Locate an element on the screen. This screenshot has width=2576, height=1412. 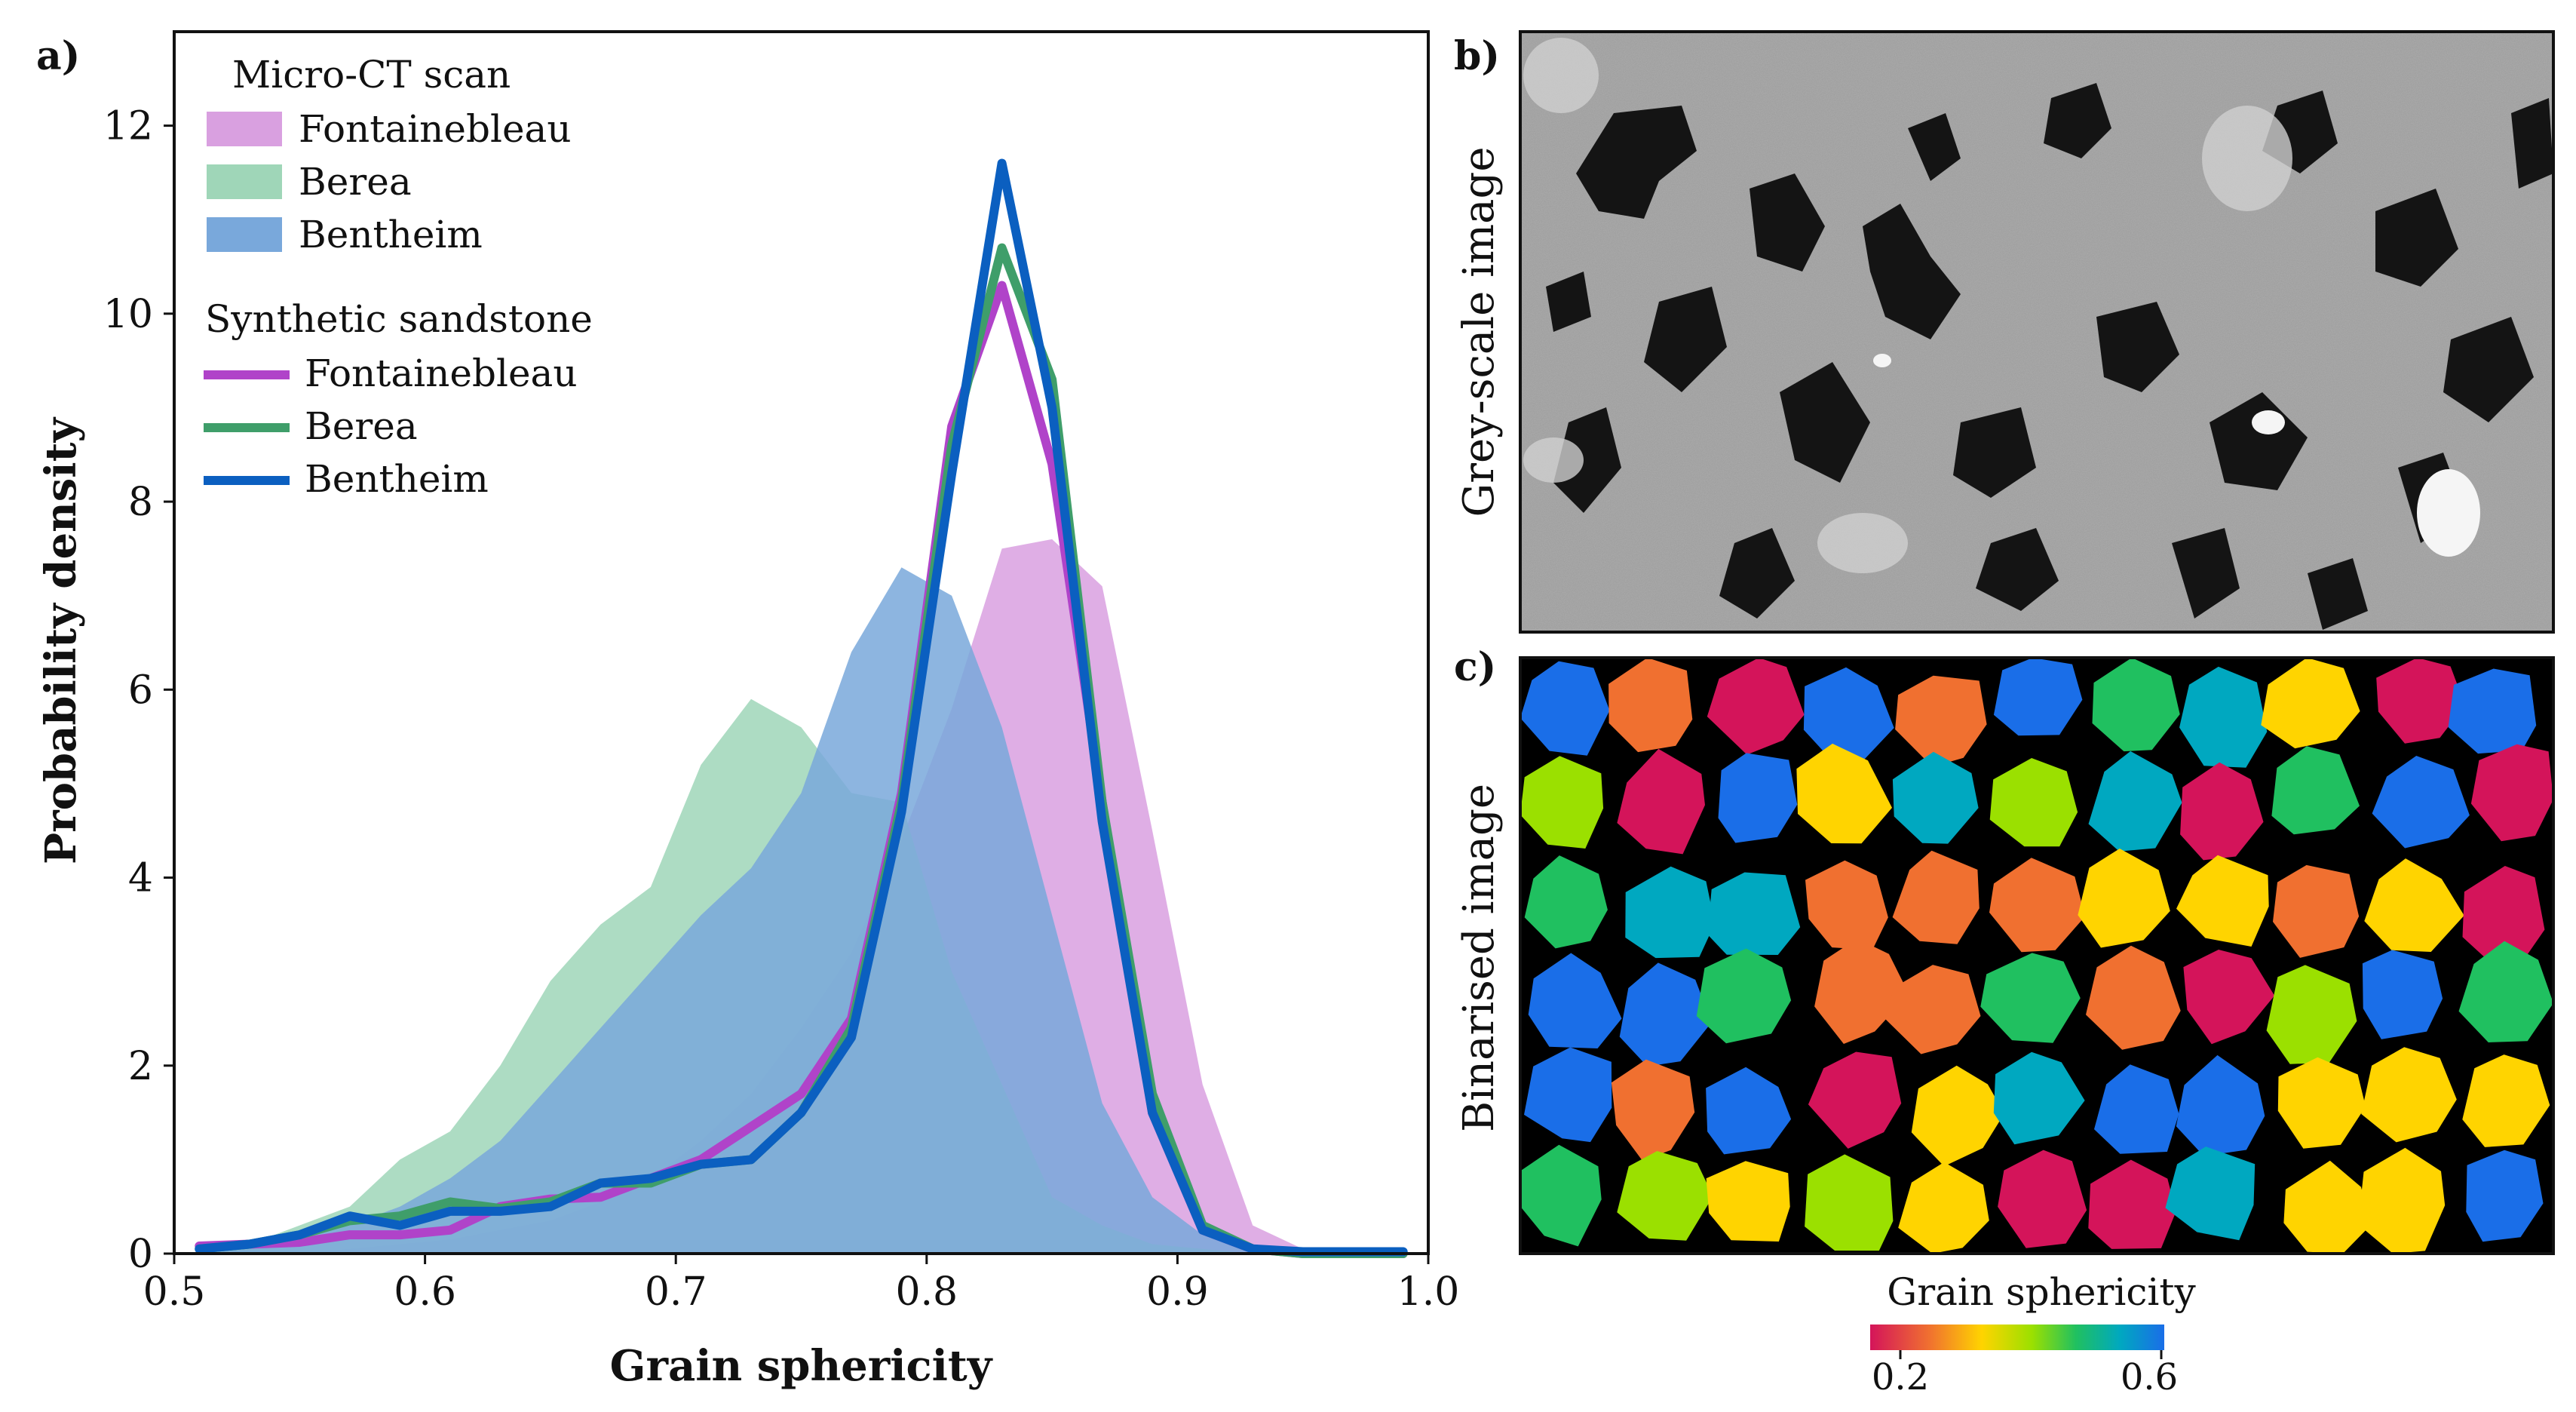
y-axis-label: Probability density is located at coordinates (61, 640).